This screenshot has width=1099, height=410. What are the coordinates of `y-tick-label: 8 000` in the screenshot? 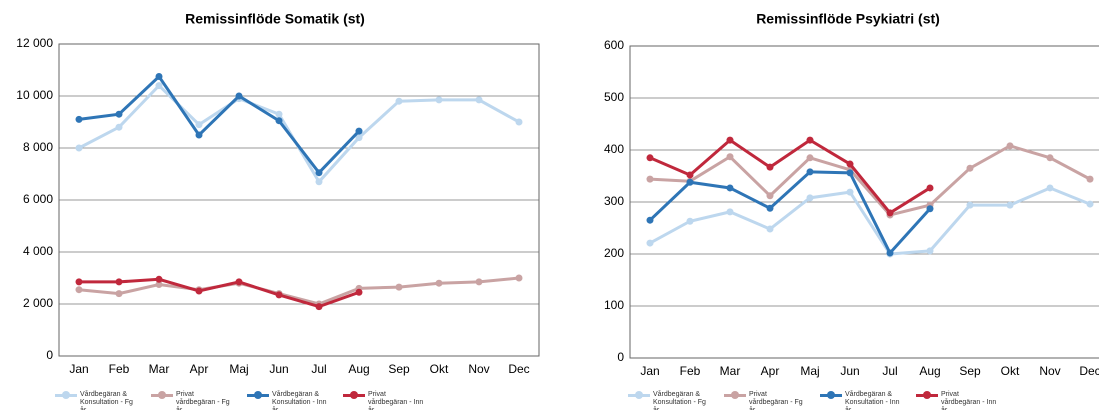 It's located at (38, 147).